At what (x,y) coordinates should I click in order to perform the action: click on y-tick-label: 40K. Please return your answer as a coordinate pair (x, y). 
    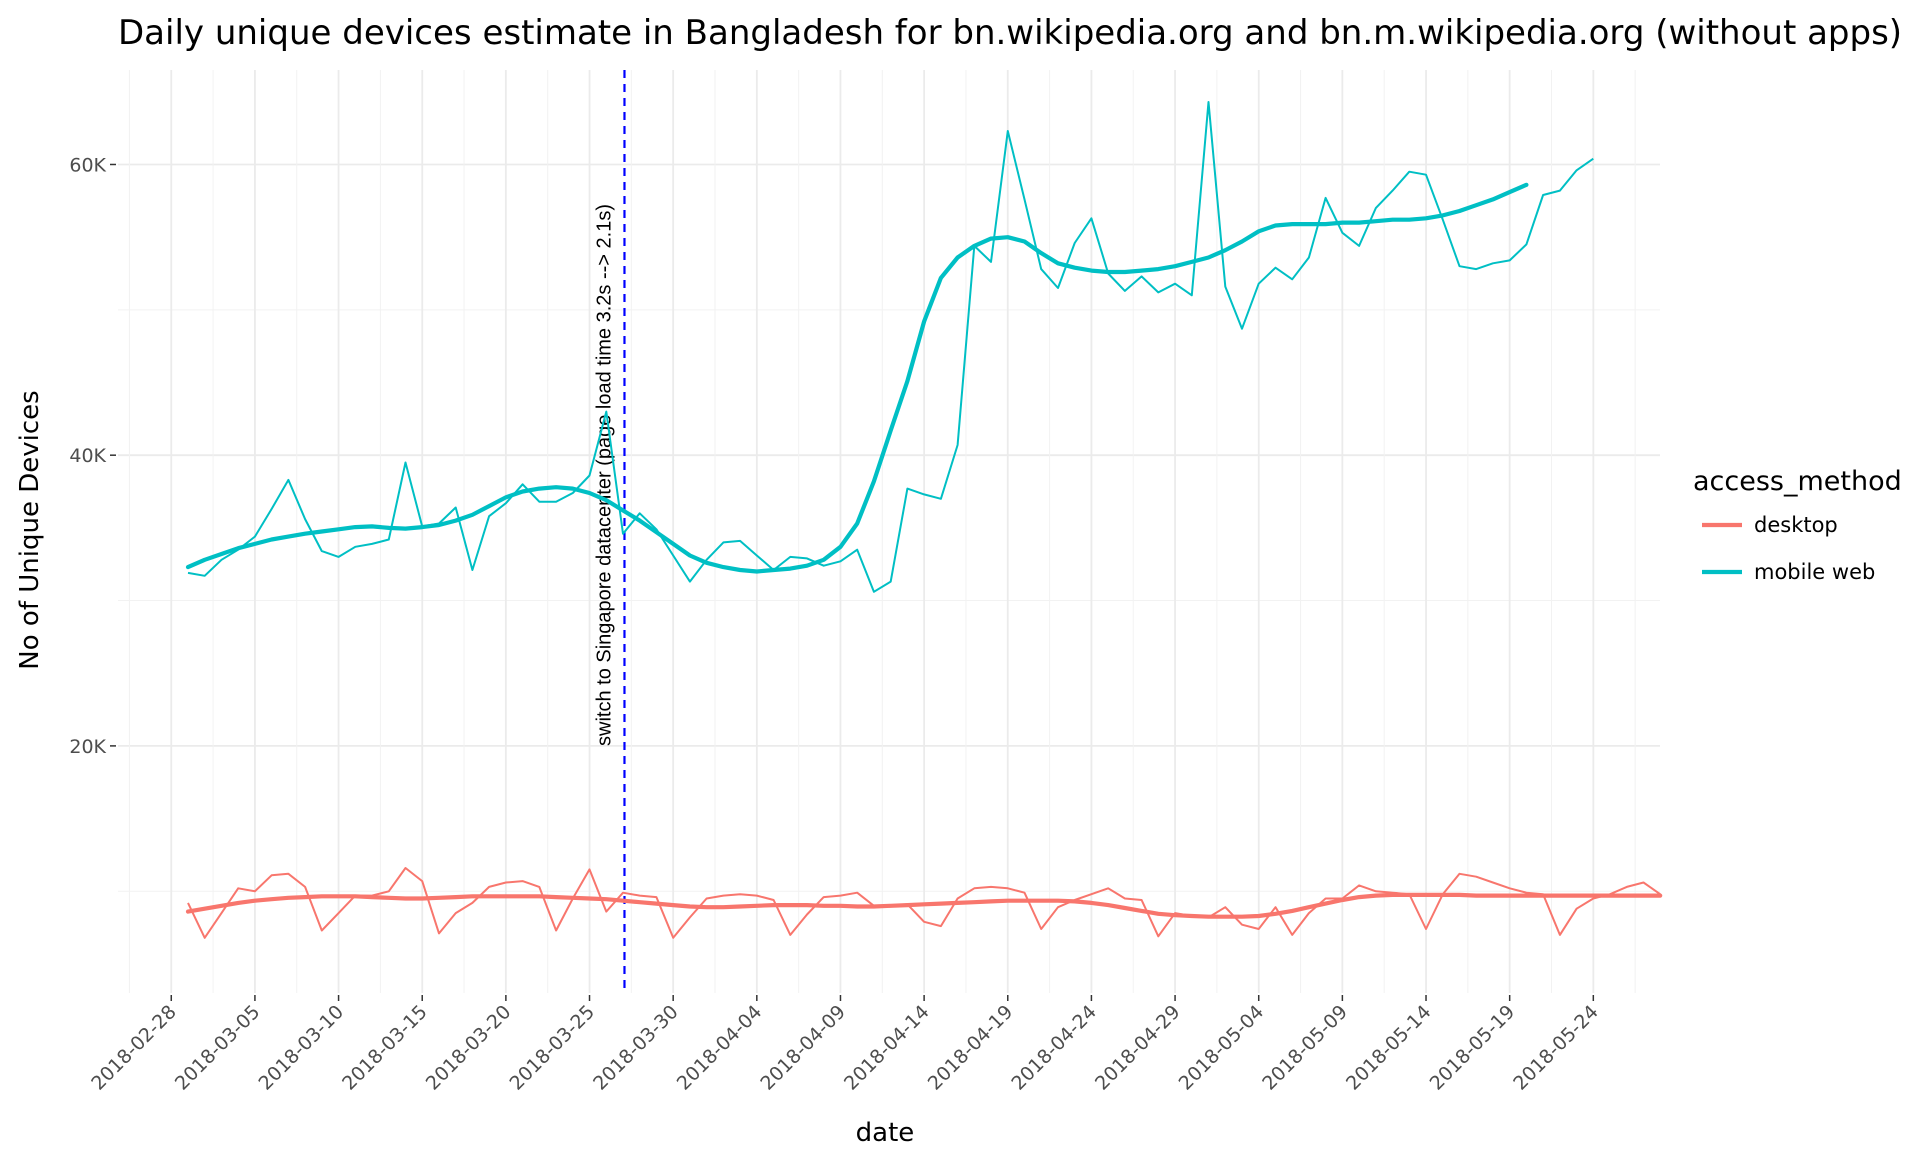
    Looking at the image, I should click on (87, 456).